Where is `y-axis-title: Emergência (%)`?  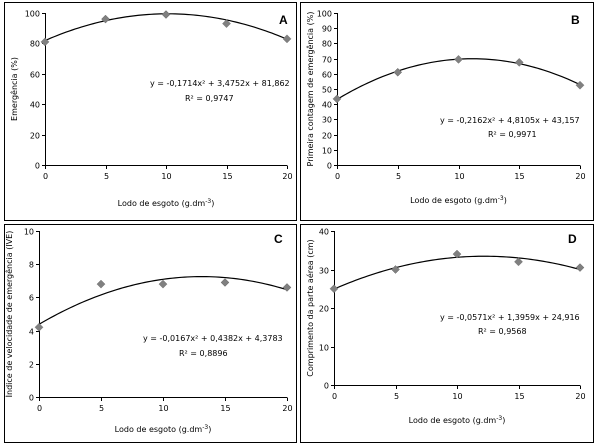
y-axis-title: Emergência (%) is located at coordinates (14, 89).